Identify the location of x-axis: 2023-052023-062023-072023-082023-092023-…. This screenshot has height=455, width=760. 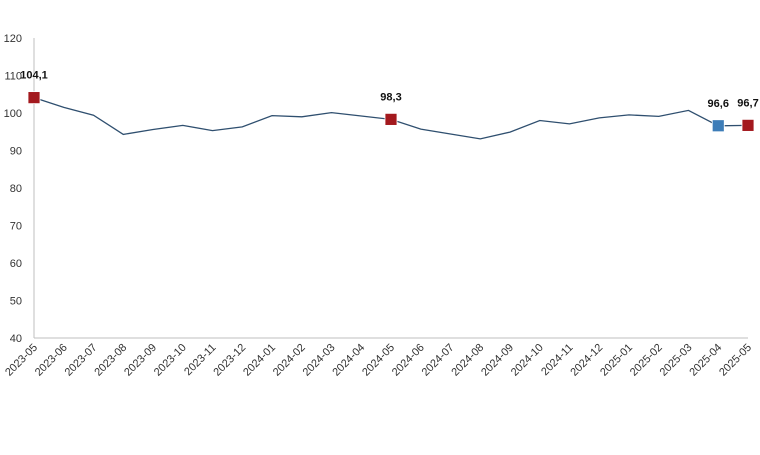
(378, 358).